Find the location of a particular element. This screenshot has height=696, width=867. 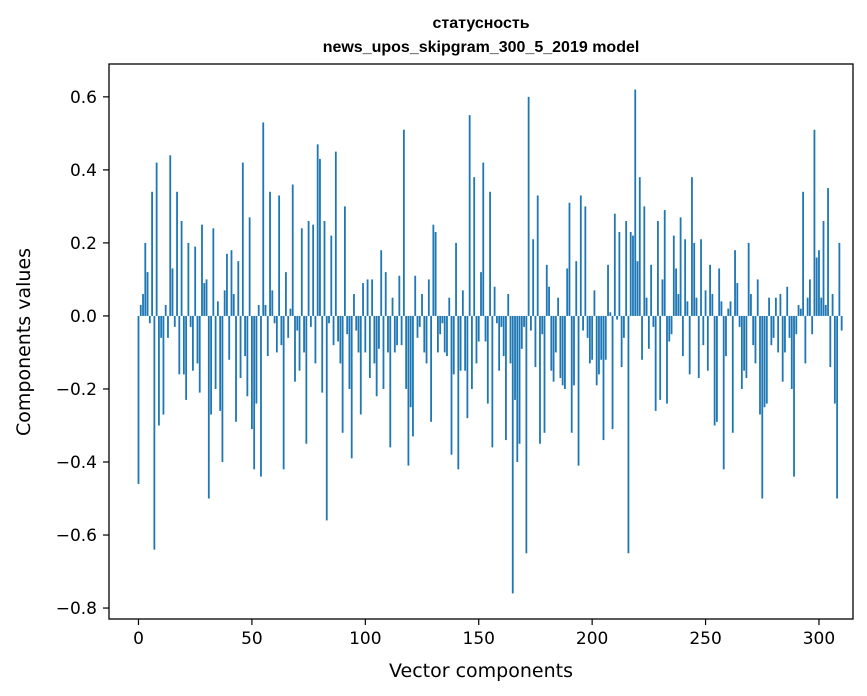

x-tick-label: 300 is located at coordinates (819, 639).